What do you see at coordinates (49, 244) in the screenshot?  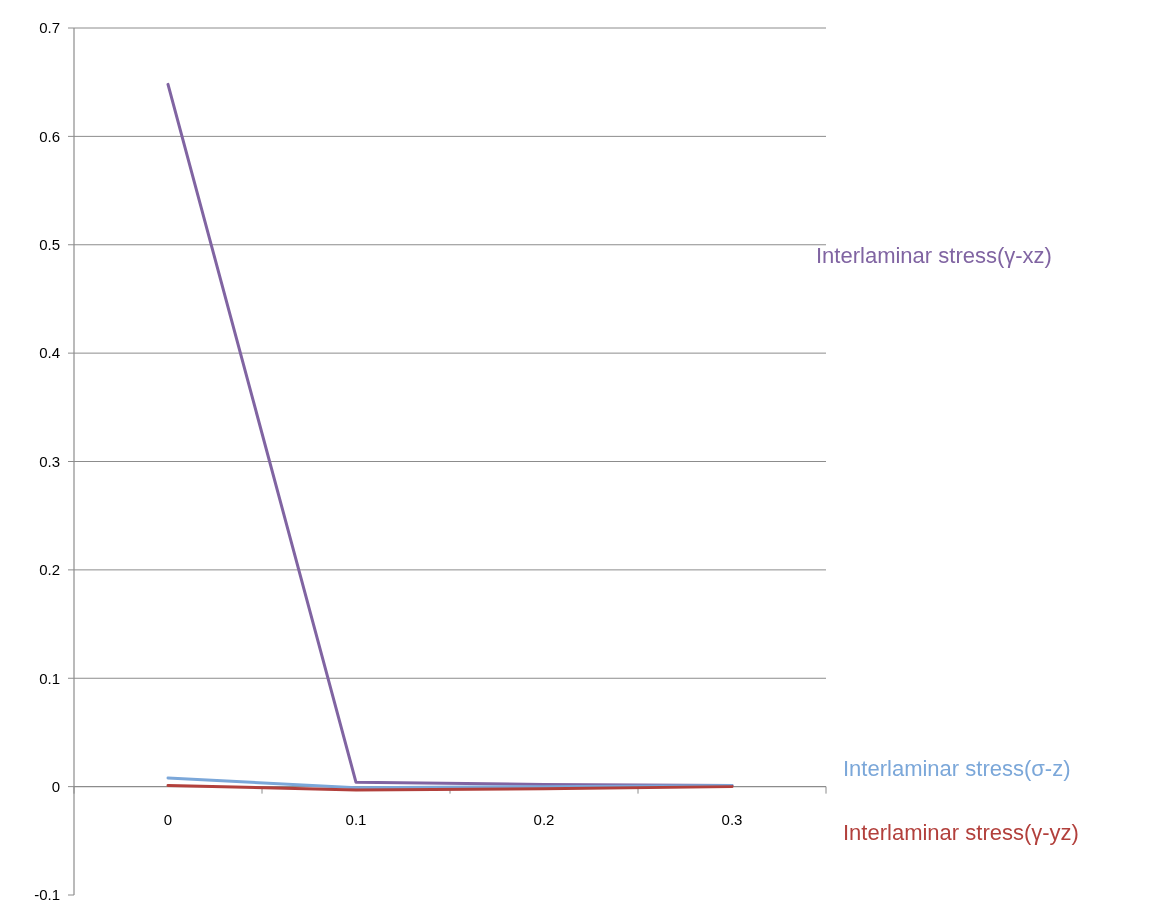 I see `y-tick-label: 0.5` at bounding box center [49, 244].